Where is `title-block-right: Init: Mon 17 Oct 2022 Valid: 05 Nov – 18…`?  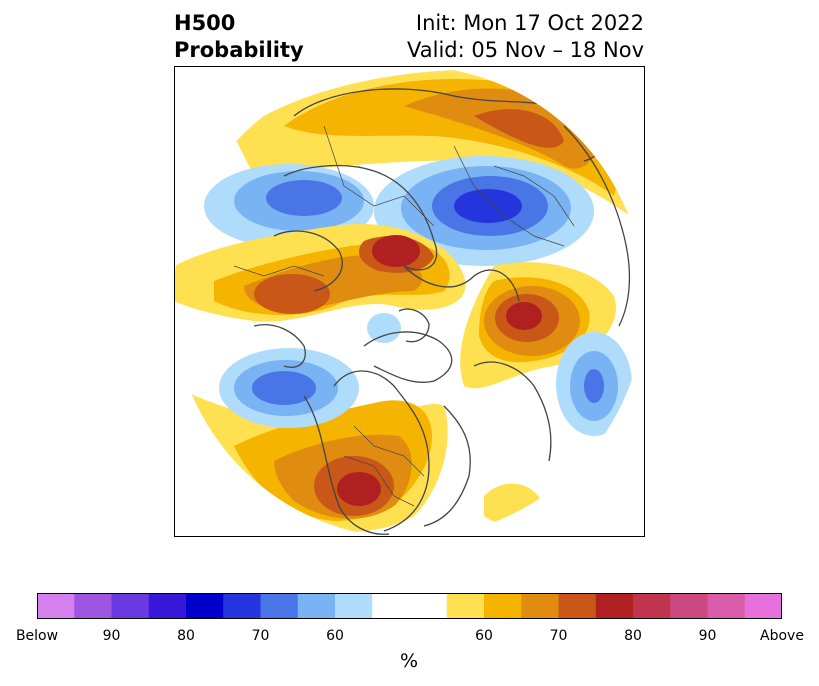
title-block-right: Init: Mon 17 Oct 2022 Valid: 05 Nov – 18… is located at coordinates (525, 37).